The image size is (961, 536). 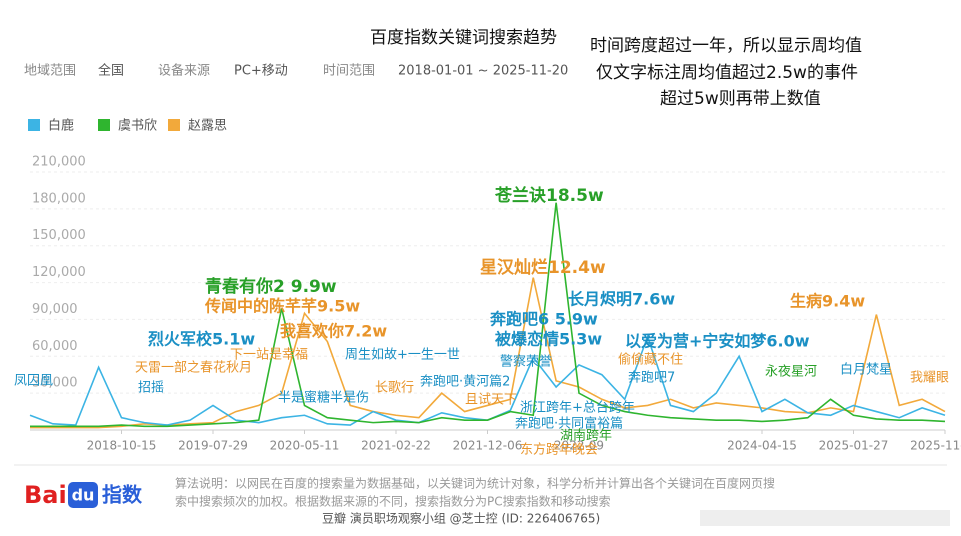 What do you see at coordinates (50, 71) in the screenshot?
I see `filter-label: 地域范围` at bounding box center [50, 71].